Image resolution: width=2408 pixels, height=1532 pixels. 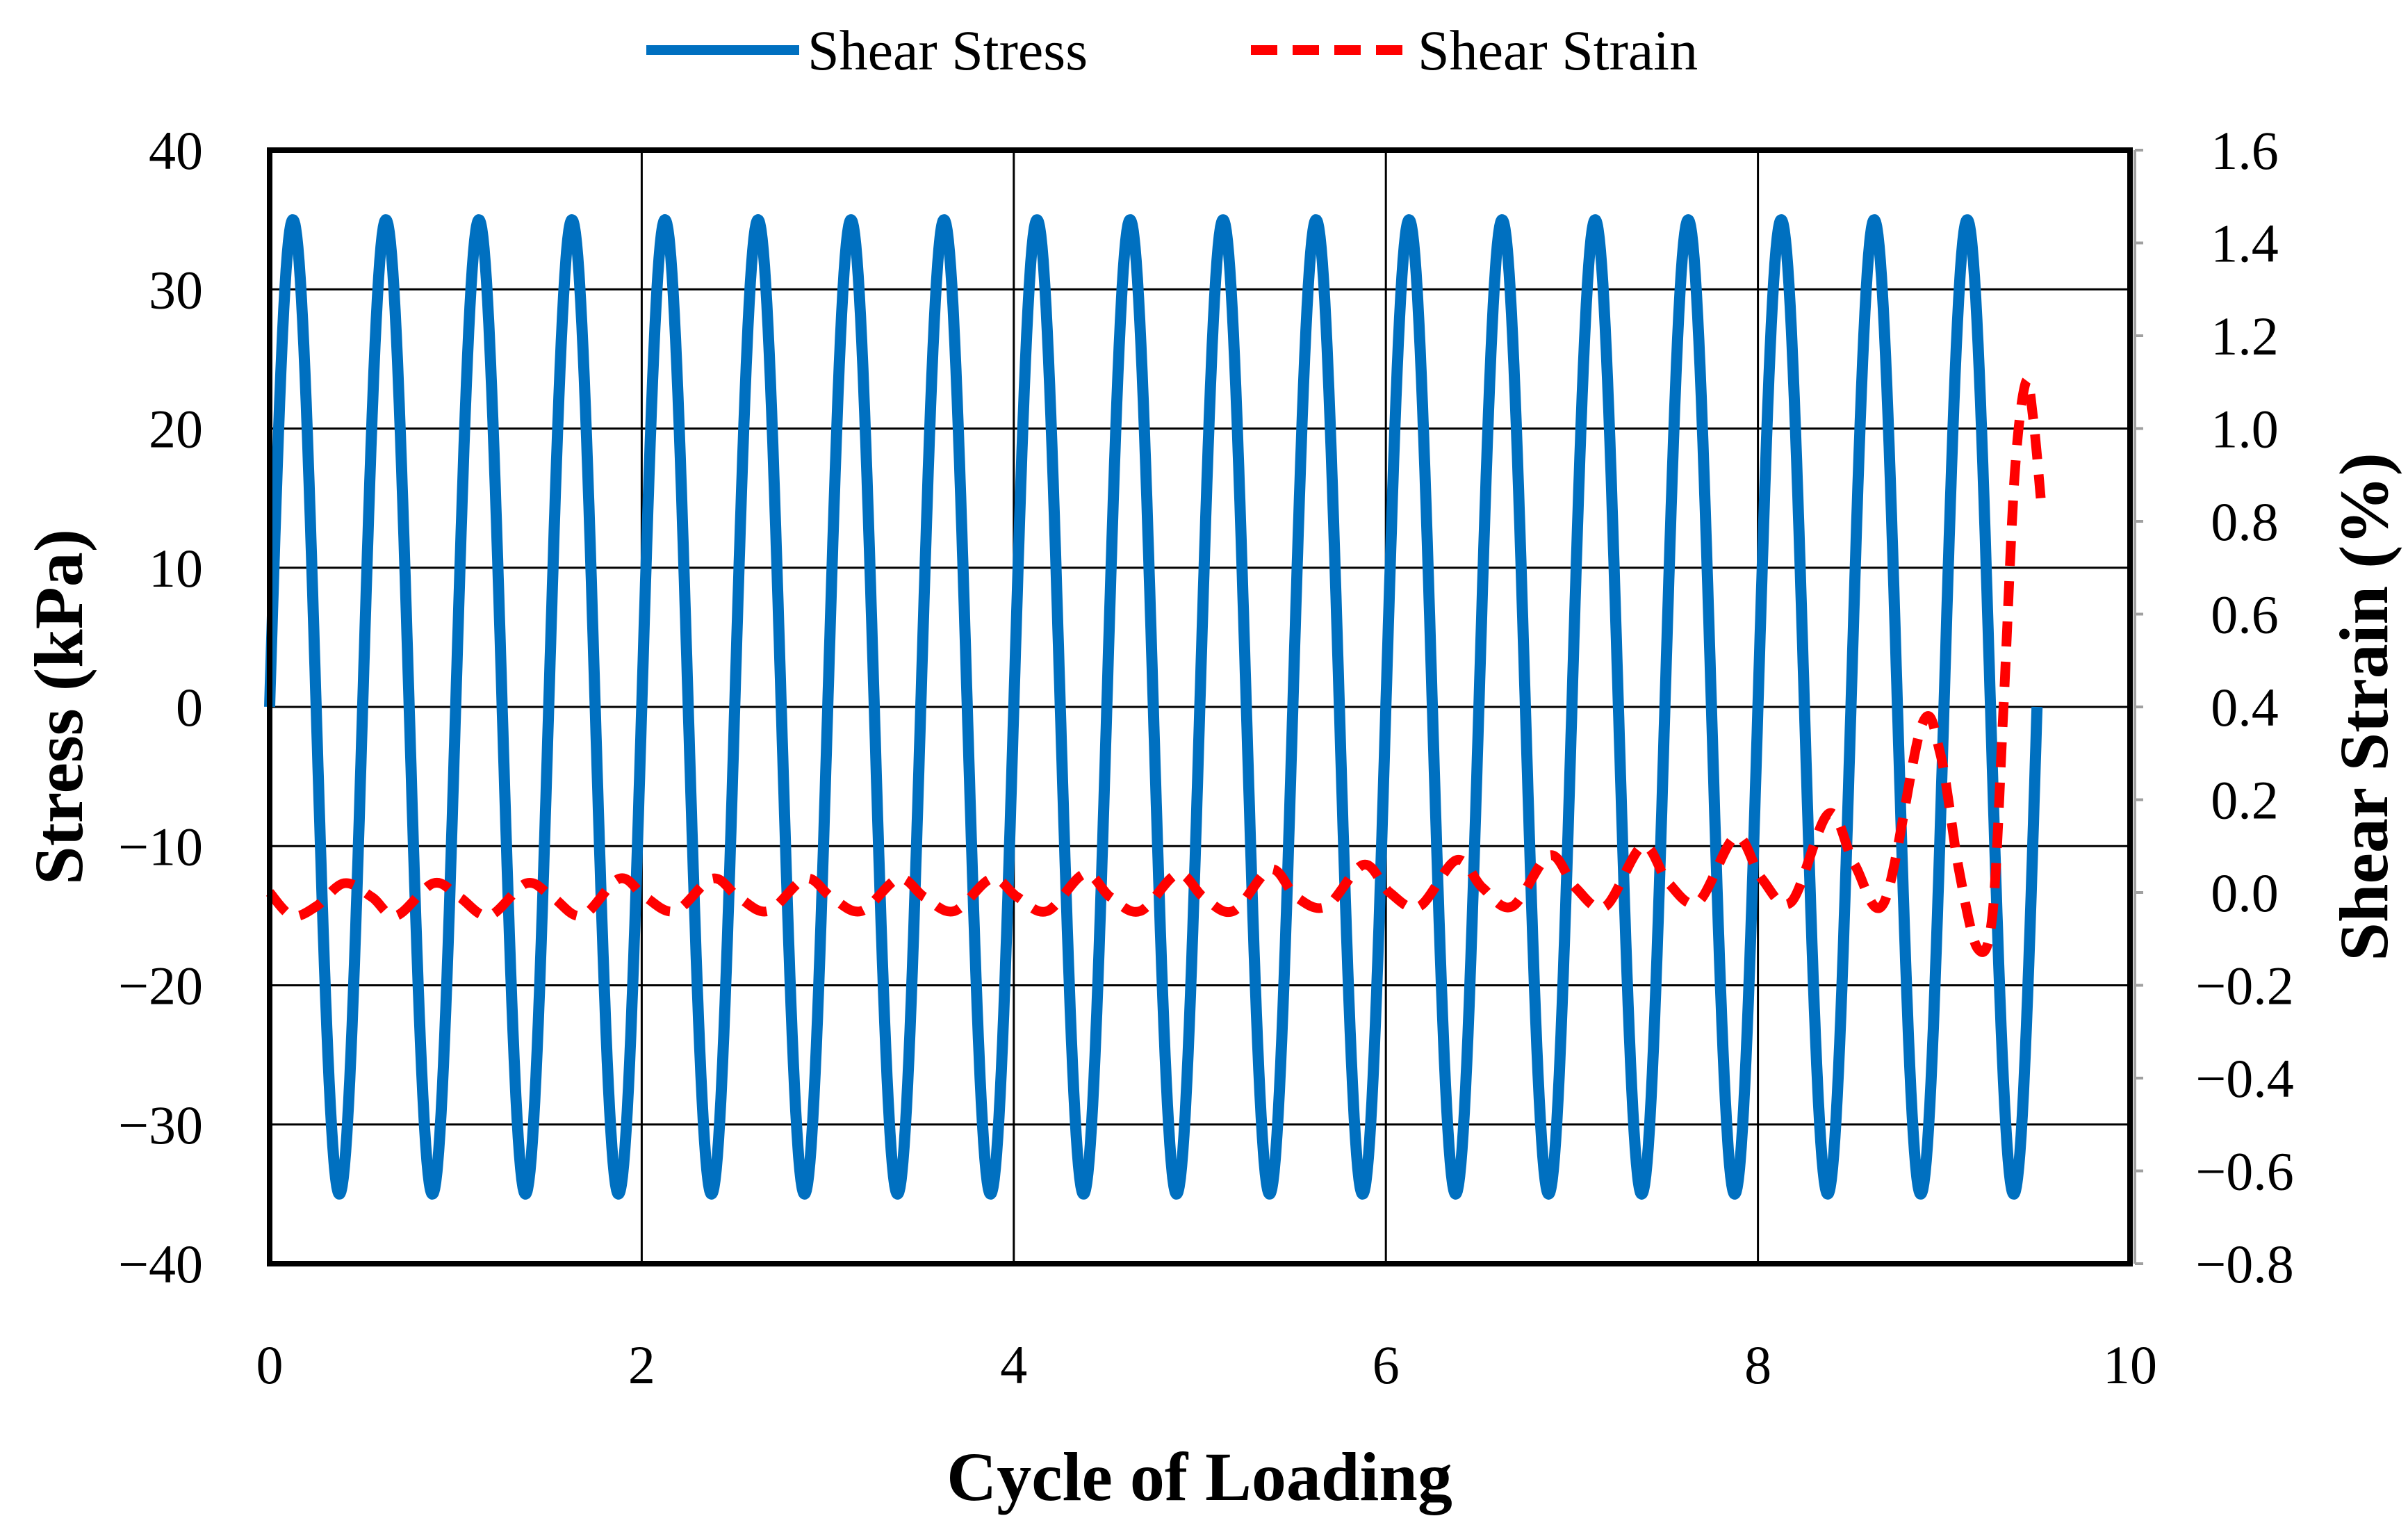 I want to click on x-axis-title: Cycle of Loading, so click(x=1199, y=1476).